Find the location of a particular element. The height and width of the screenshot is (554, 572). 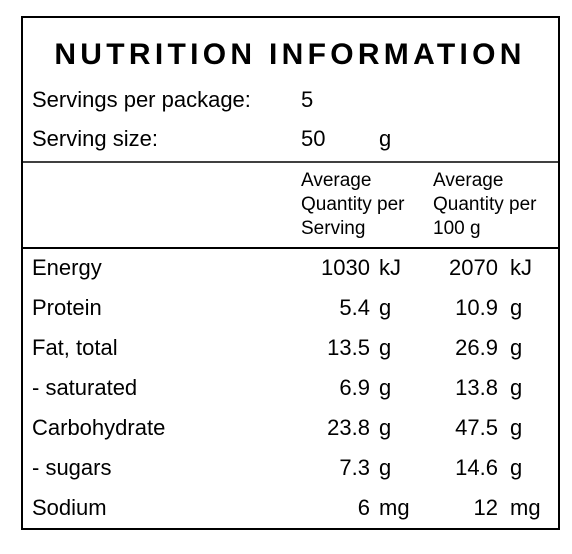

nutrient-name: Energy is located at coordinates (67, 267).